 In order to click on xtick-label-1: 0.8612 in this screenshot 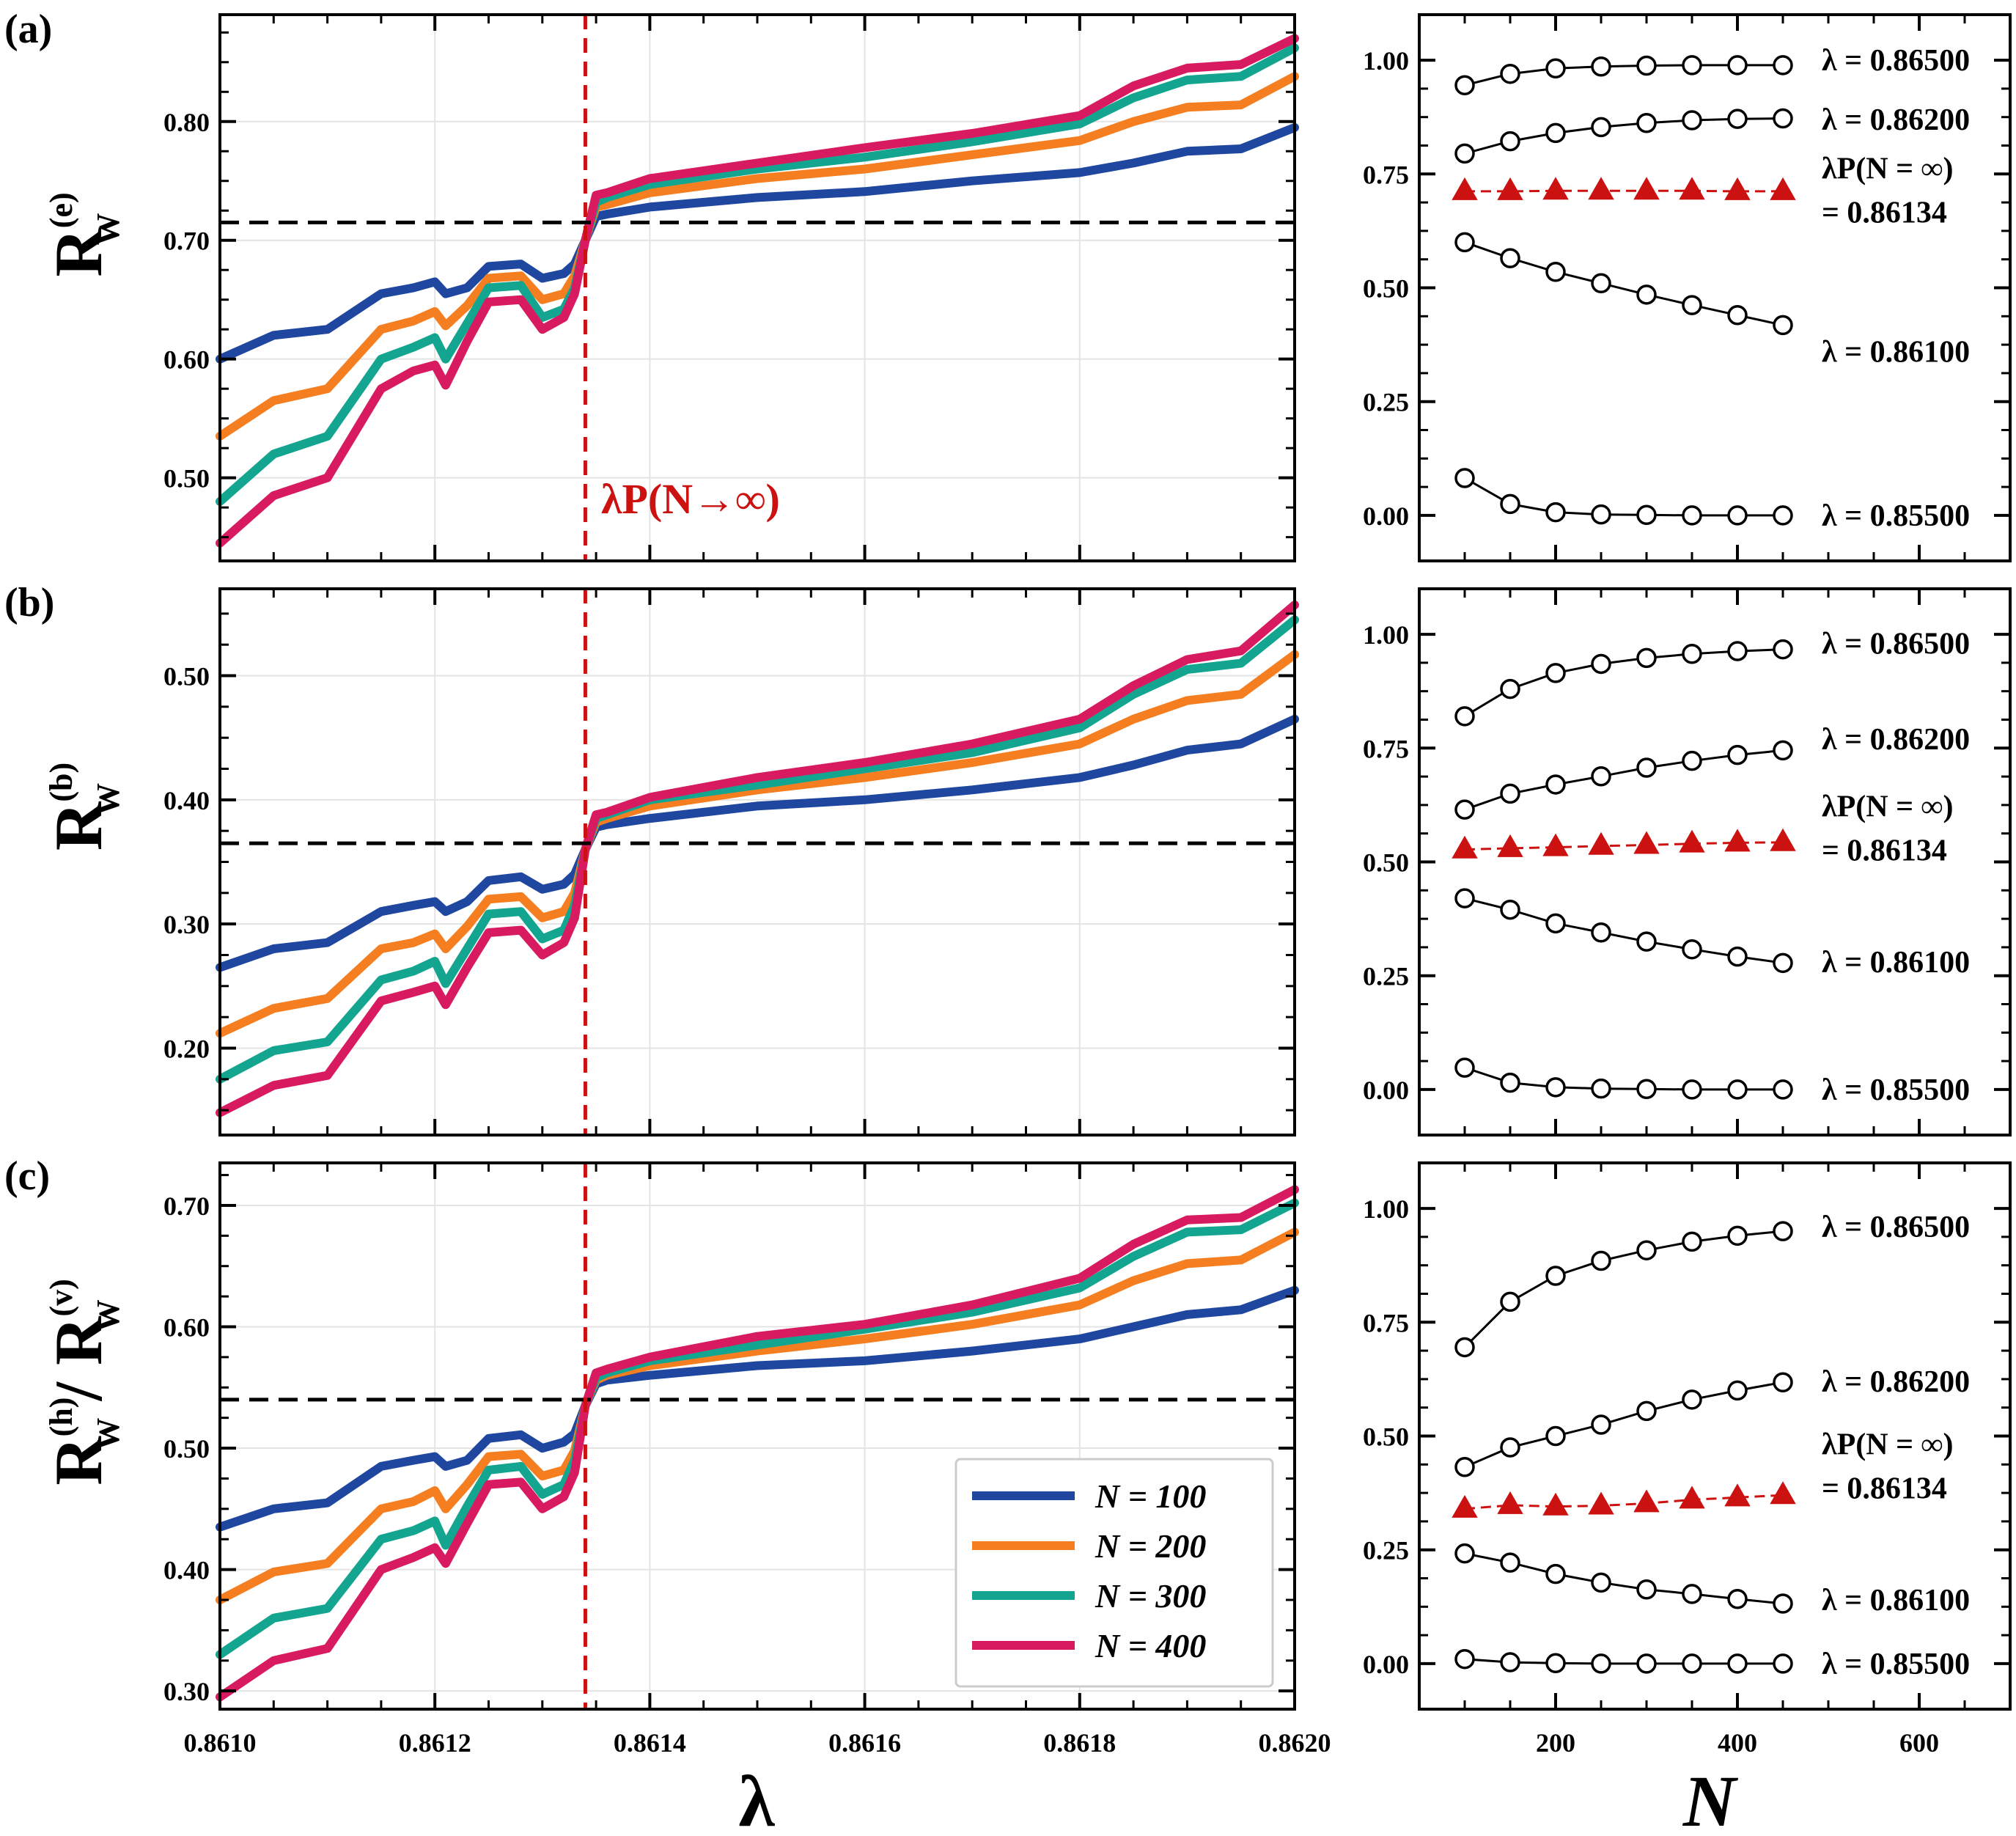, I will do `click(435, 1743)`.